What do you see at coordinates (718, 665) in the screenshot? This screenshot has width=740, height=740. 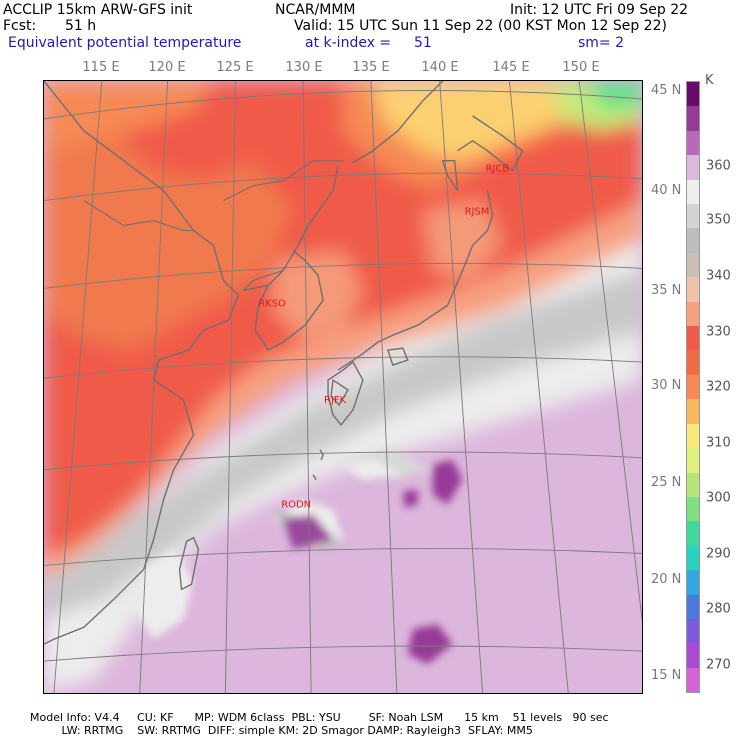 I see `colorbar-label: 270` at bounding box center [718, 665].